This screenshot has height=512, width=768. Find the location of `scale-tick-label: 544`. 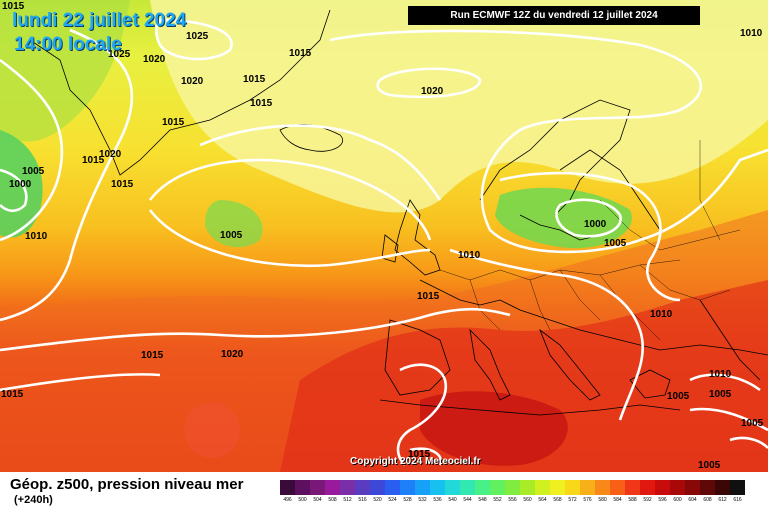

scale-tick-label: 544 is located at coordinates (467, 500).